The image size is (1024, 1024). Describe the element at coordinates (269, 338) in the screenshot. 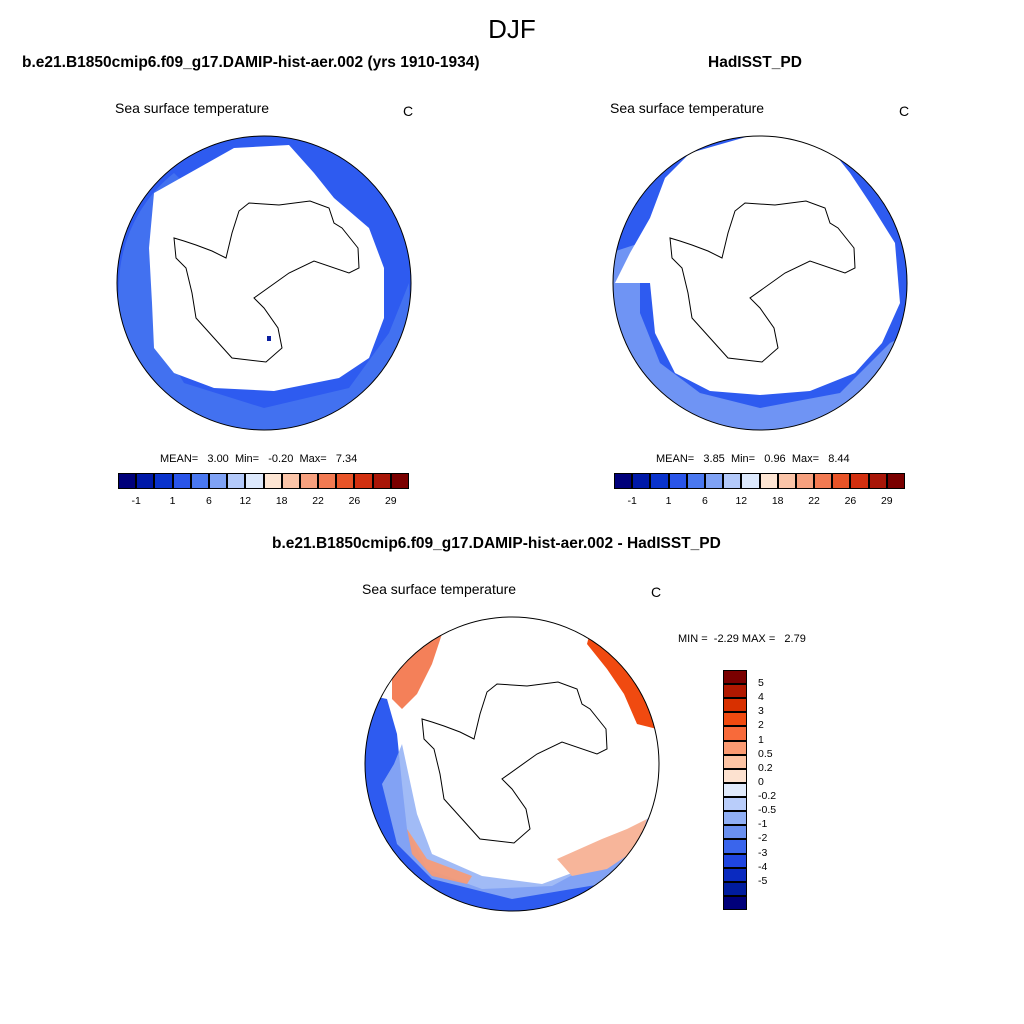

I see `panel1-inland-cell` at that location.